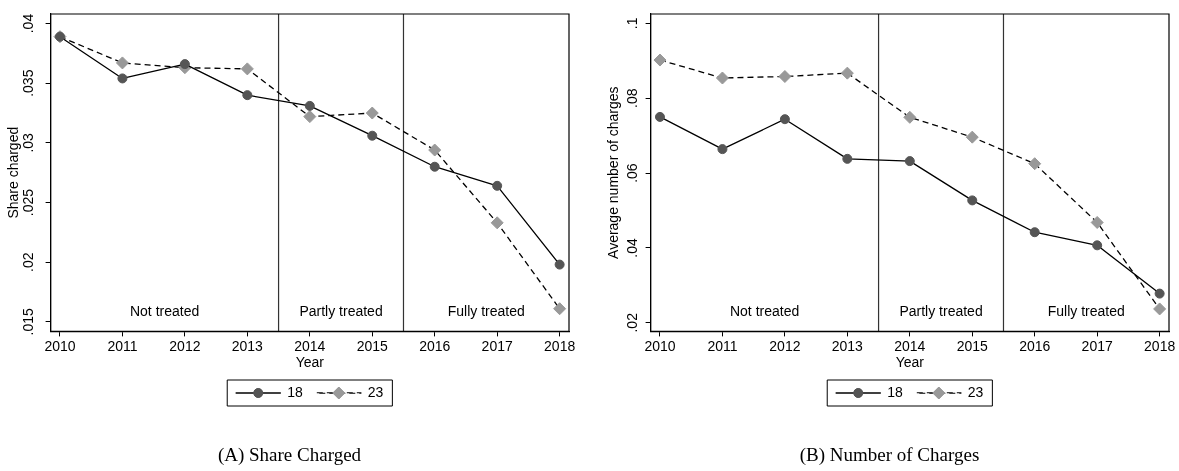 Image resolution: width=1179 pixels, height=471 pixels. What do you see at coordinates (13, 172) in the screenshot?
I see `y-axis-title: Share charged` at bounding box center [13, 172].